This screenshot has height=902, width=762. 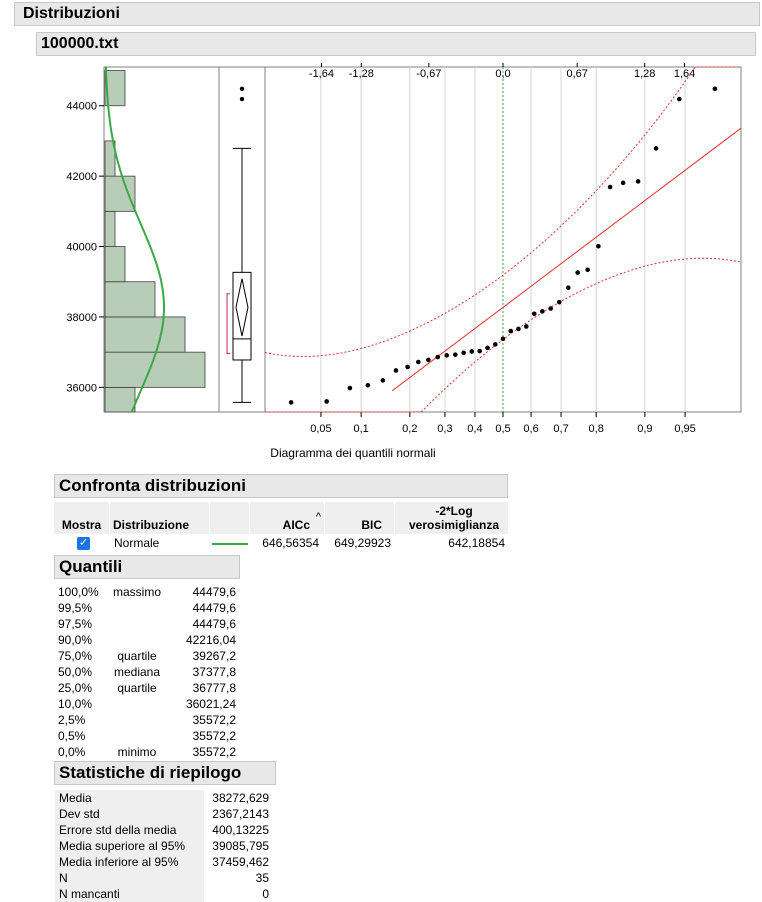 What do you see at coordinates (567, 259) in the screenshot?
I see `qq-reference-line` at bounding box center [567, 259].